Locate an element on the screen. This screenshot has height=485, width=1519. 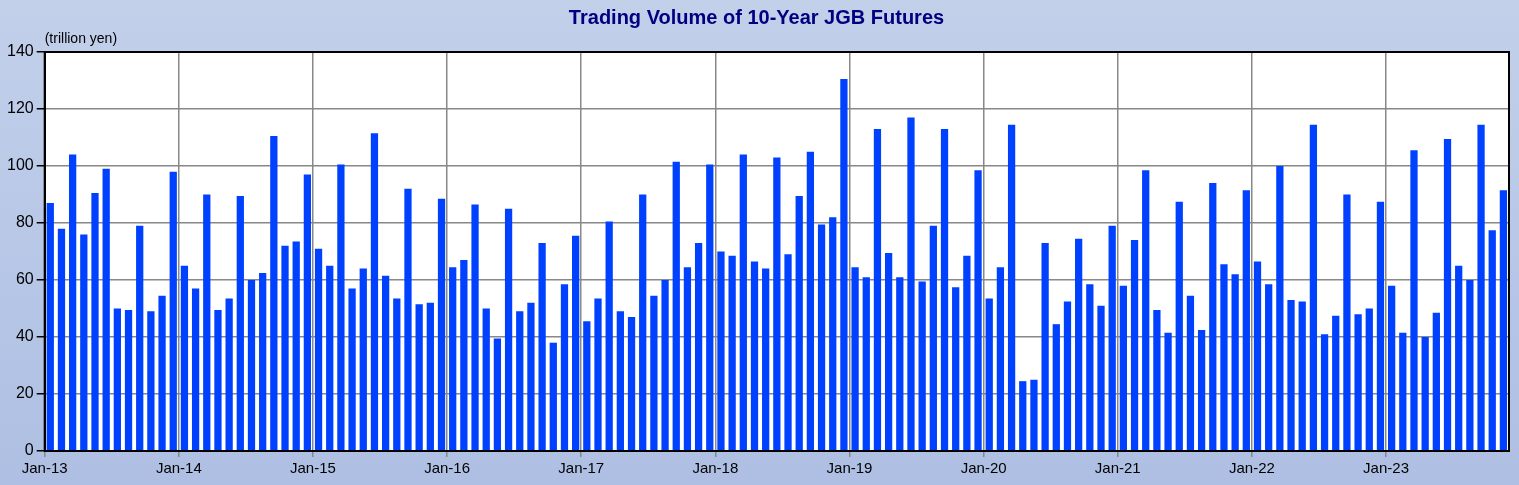
x-tick-label: Jan-14 is located at coordinates (178, 468).